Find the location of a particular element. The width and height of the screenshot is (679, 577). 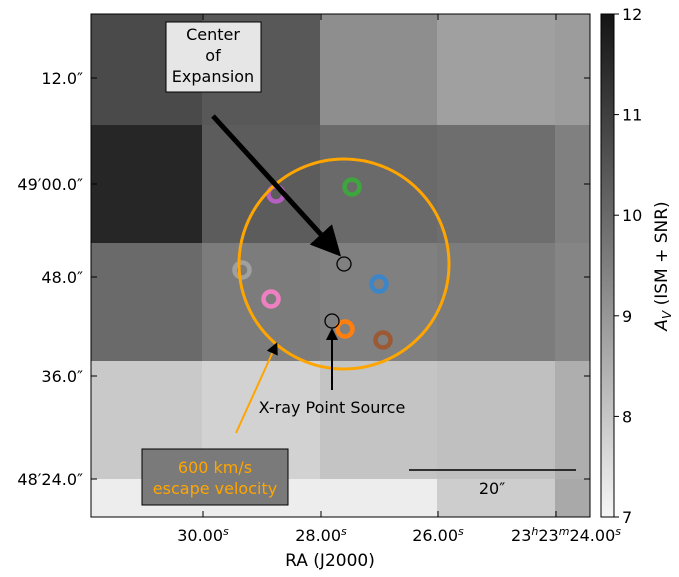

colorbar is located at coordinates (607, 265).